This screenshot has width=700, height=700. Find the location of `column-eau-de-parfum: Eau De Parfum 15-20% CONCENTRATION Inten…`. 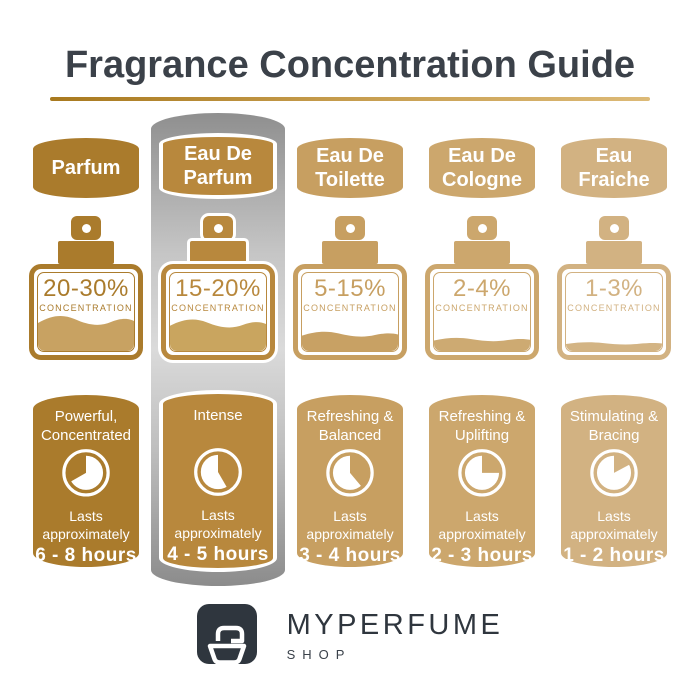

column-eau-de-parfum: Eau De Parfum 15-20% CONCENTRATION Inten… is located at coordinates (218, 352).